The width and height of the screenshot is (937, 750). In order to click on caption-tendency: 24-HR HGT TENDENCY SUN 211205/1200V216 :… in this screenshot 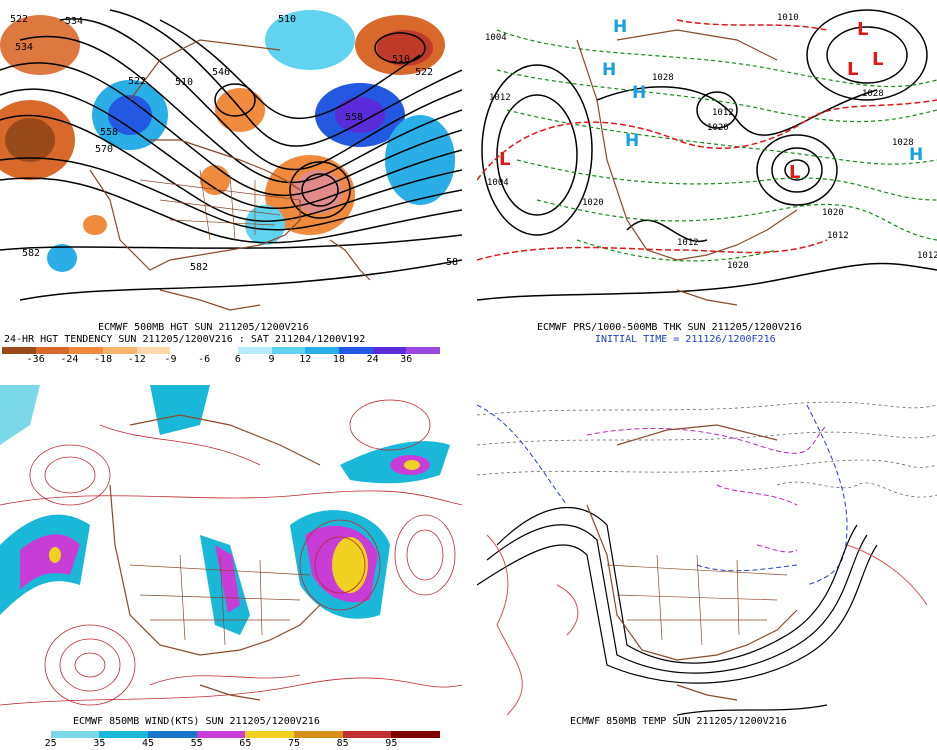, I will do `click(185, 339)`.